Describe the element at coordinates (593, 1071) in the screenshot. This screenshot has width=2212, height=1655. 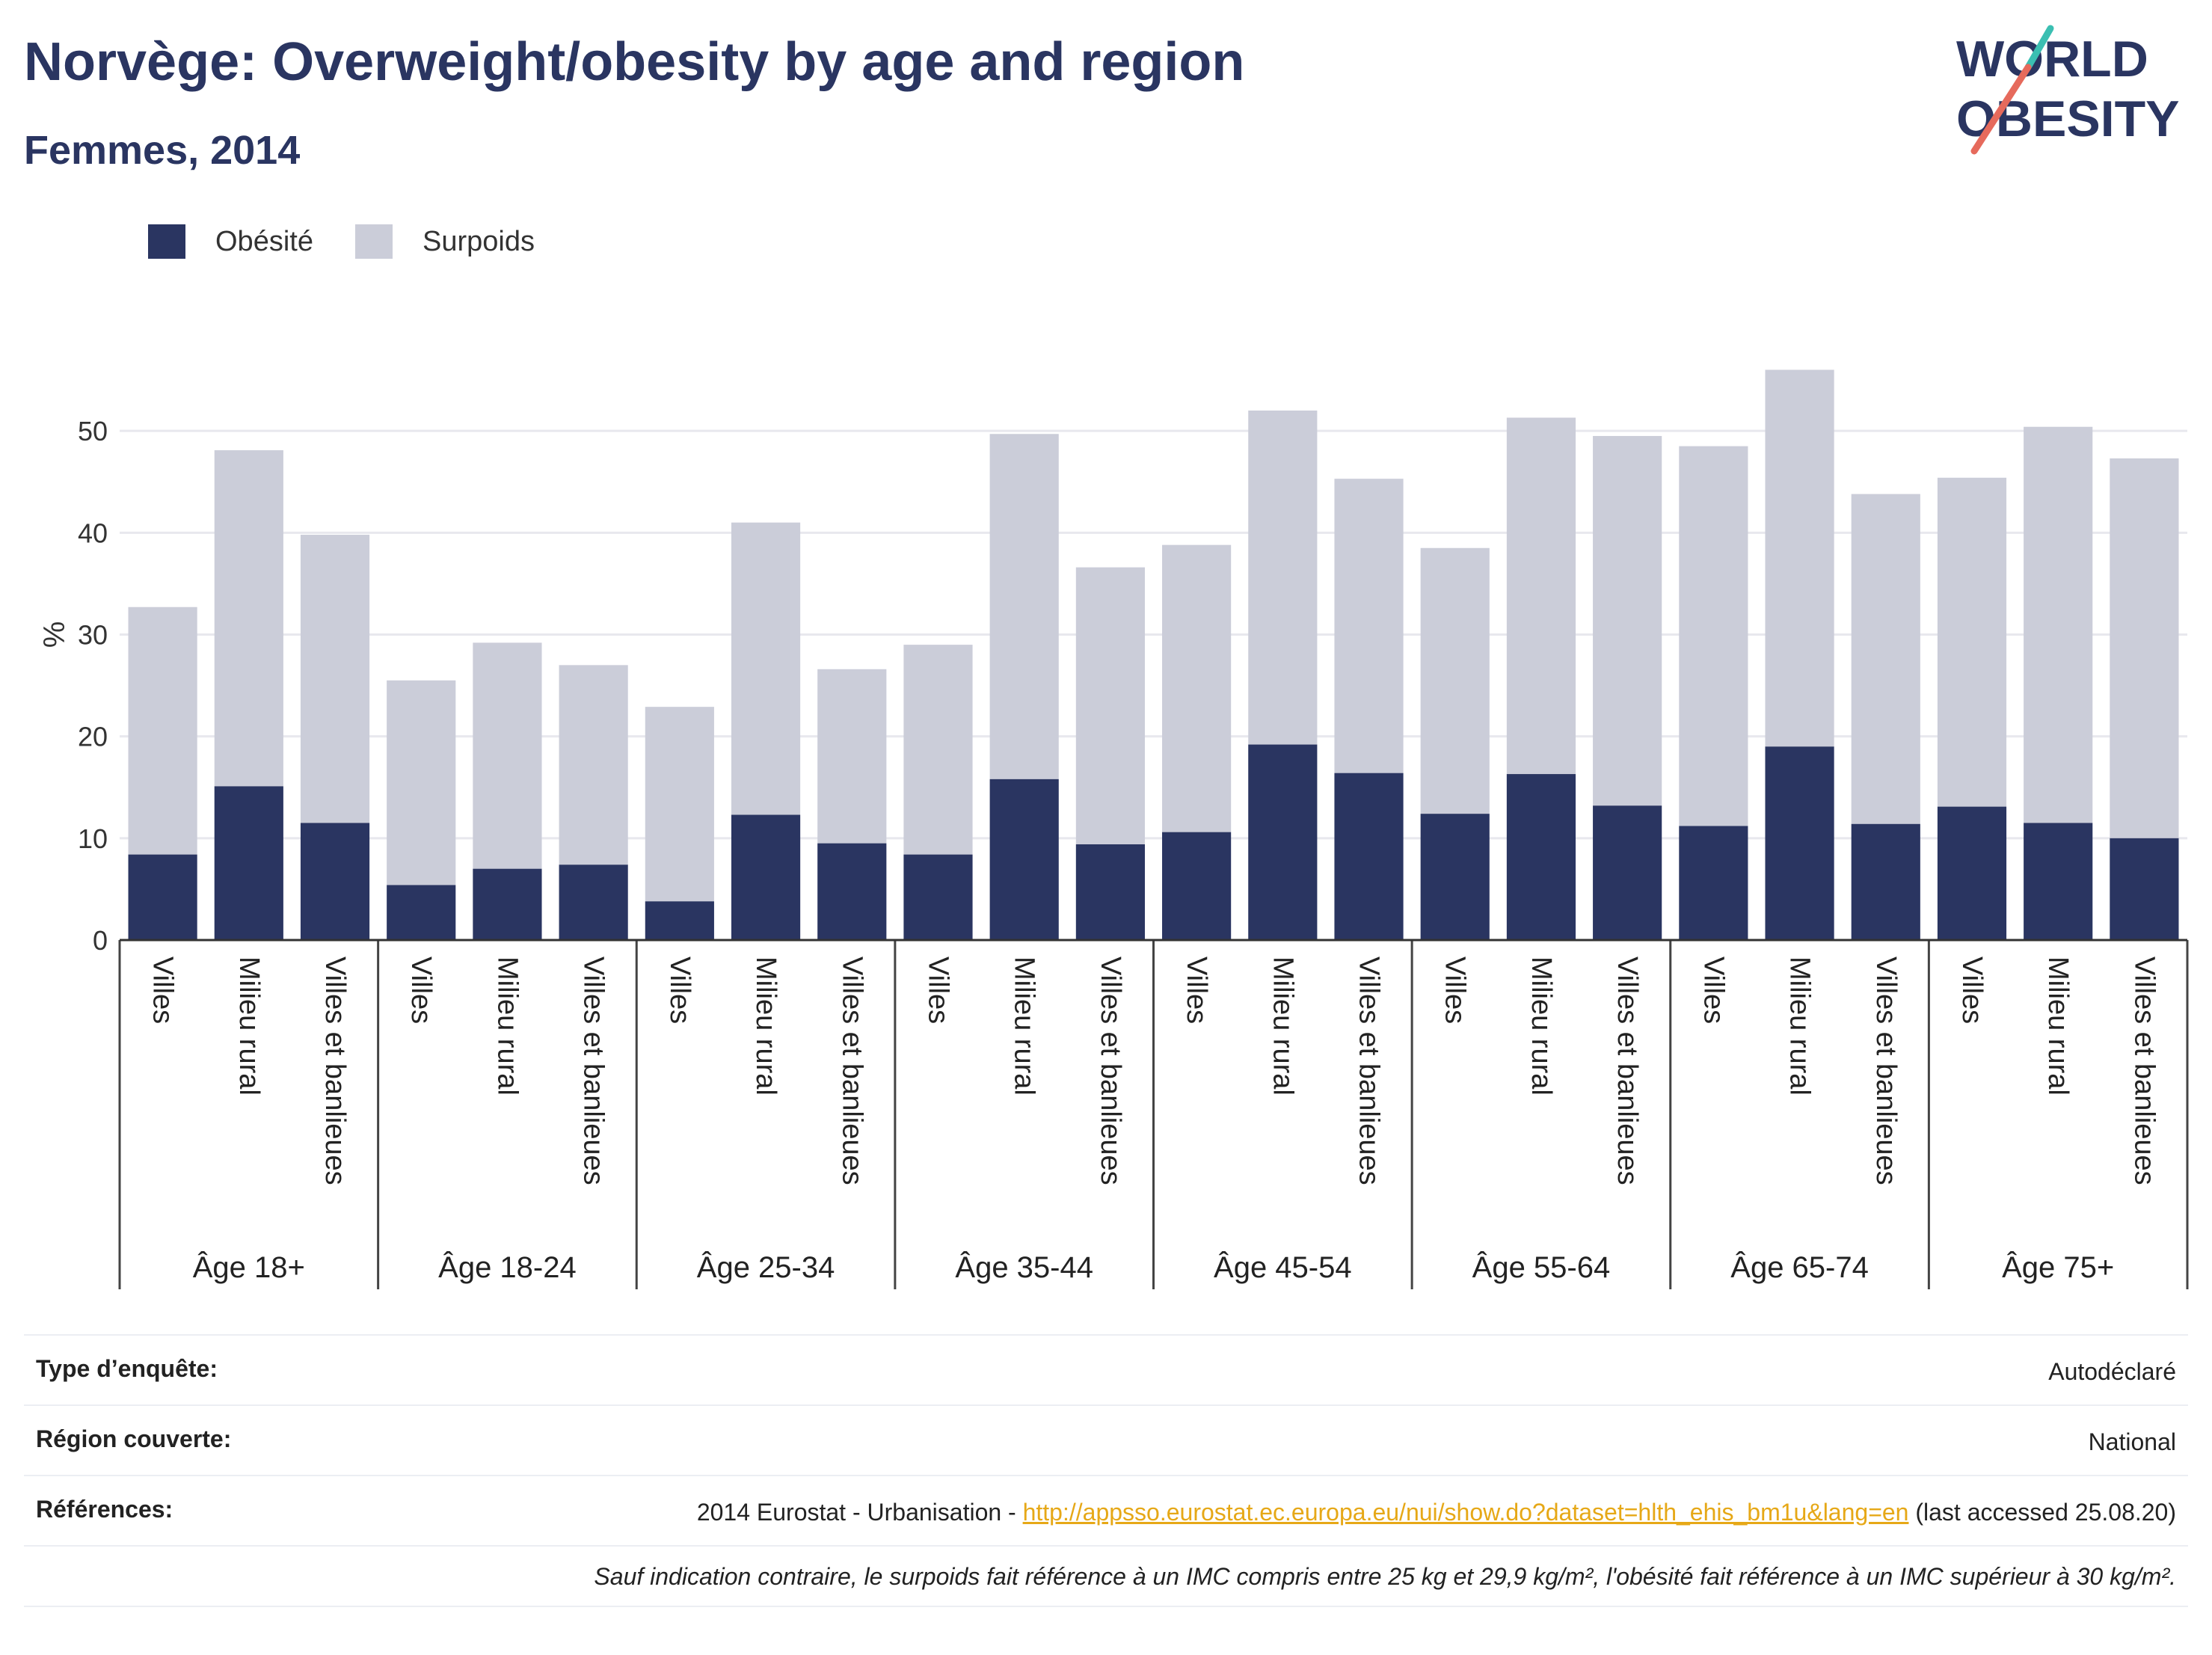
I see `x-tick-label-1-2: Villes et banlieues` at that location.